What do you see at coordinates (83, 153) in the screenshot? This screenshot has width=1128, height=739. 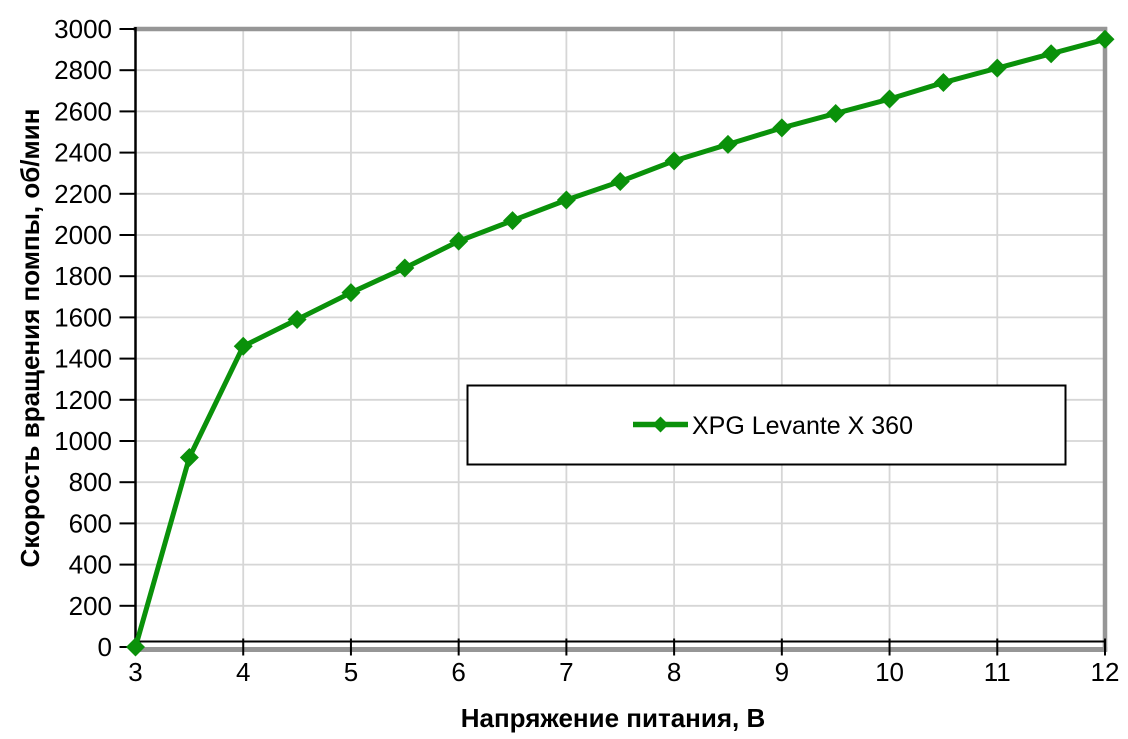 I see `y-tick-label: 2400` at bounding box center [83, 153].